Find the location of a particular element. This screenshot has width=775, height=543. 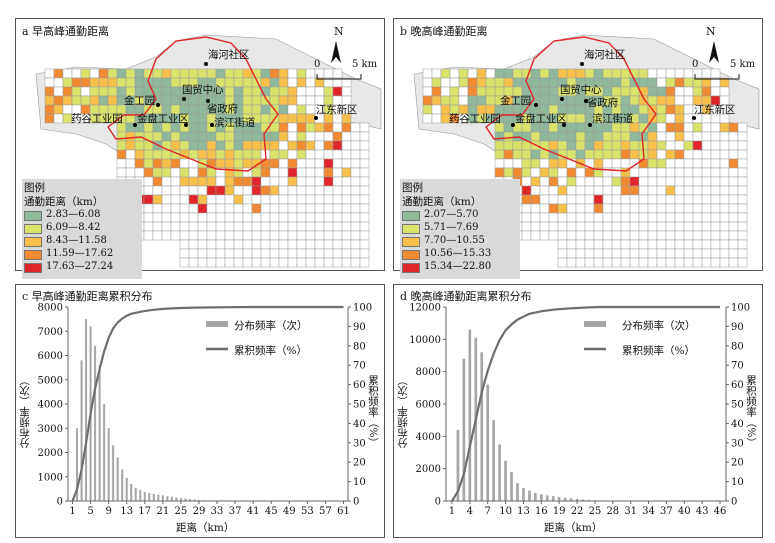

y2-tick-label: 40 is located at coordinates (359, 424).